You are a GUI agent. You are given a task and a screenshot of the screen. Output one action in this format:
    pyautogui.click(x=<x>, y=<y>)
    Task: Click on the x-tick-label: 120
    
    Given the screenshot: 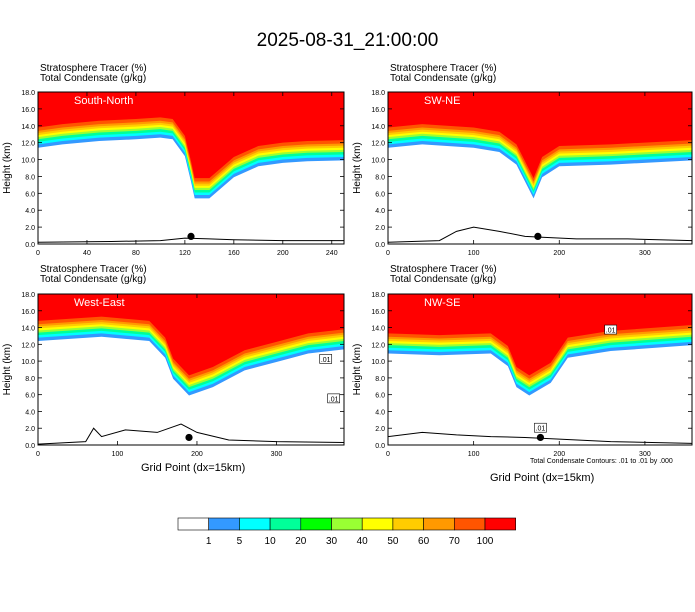 What is the action you would take?
    pyautogui.click(x=185, y=253)
    